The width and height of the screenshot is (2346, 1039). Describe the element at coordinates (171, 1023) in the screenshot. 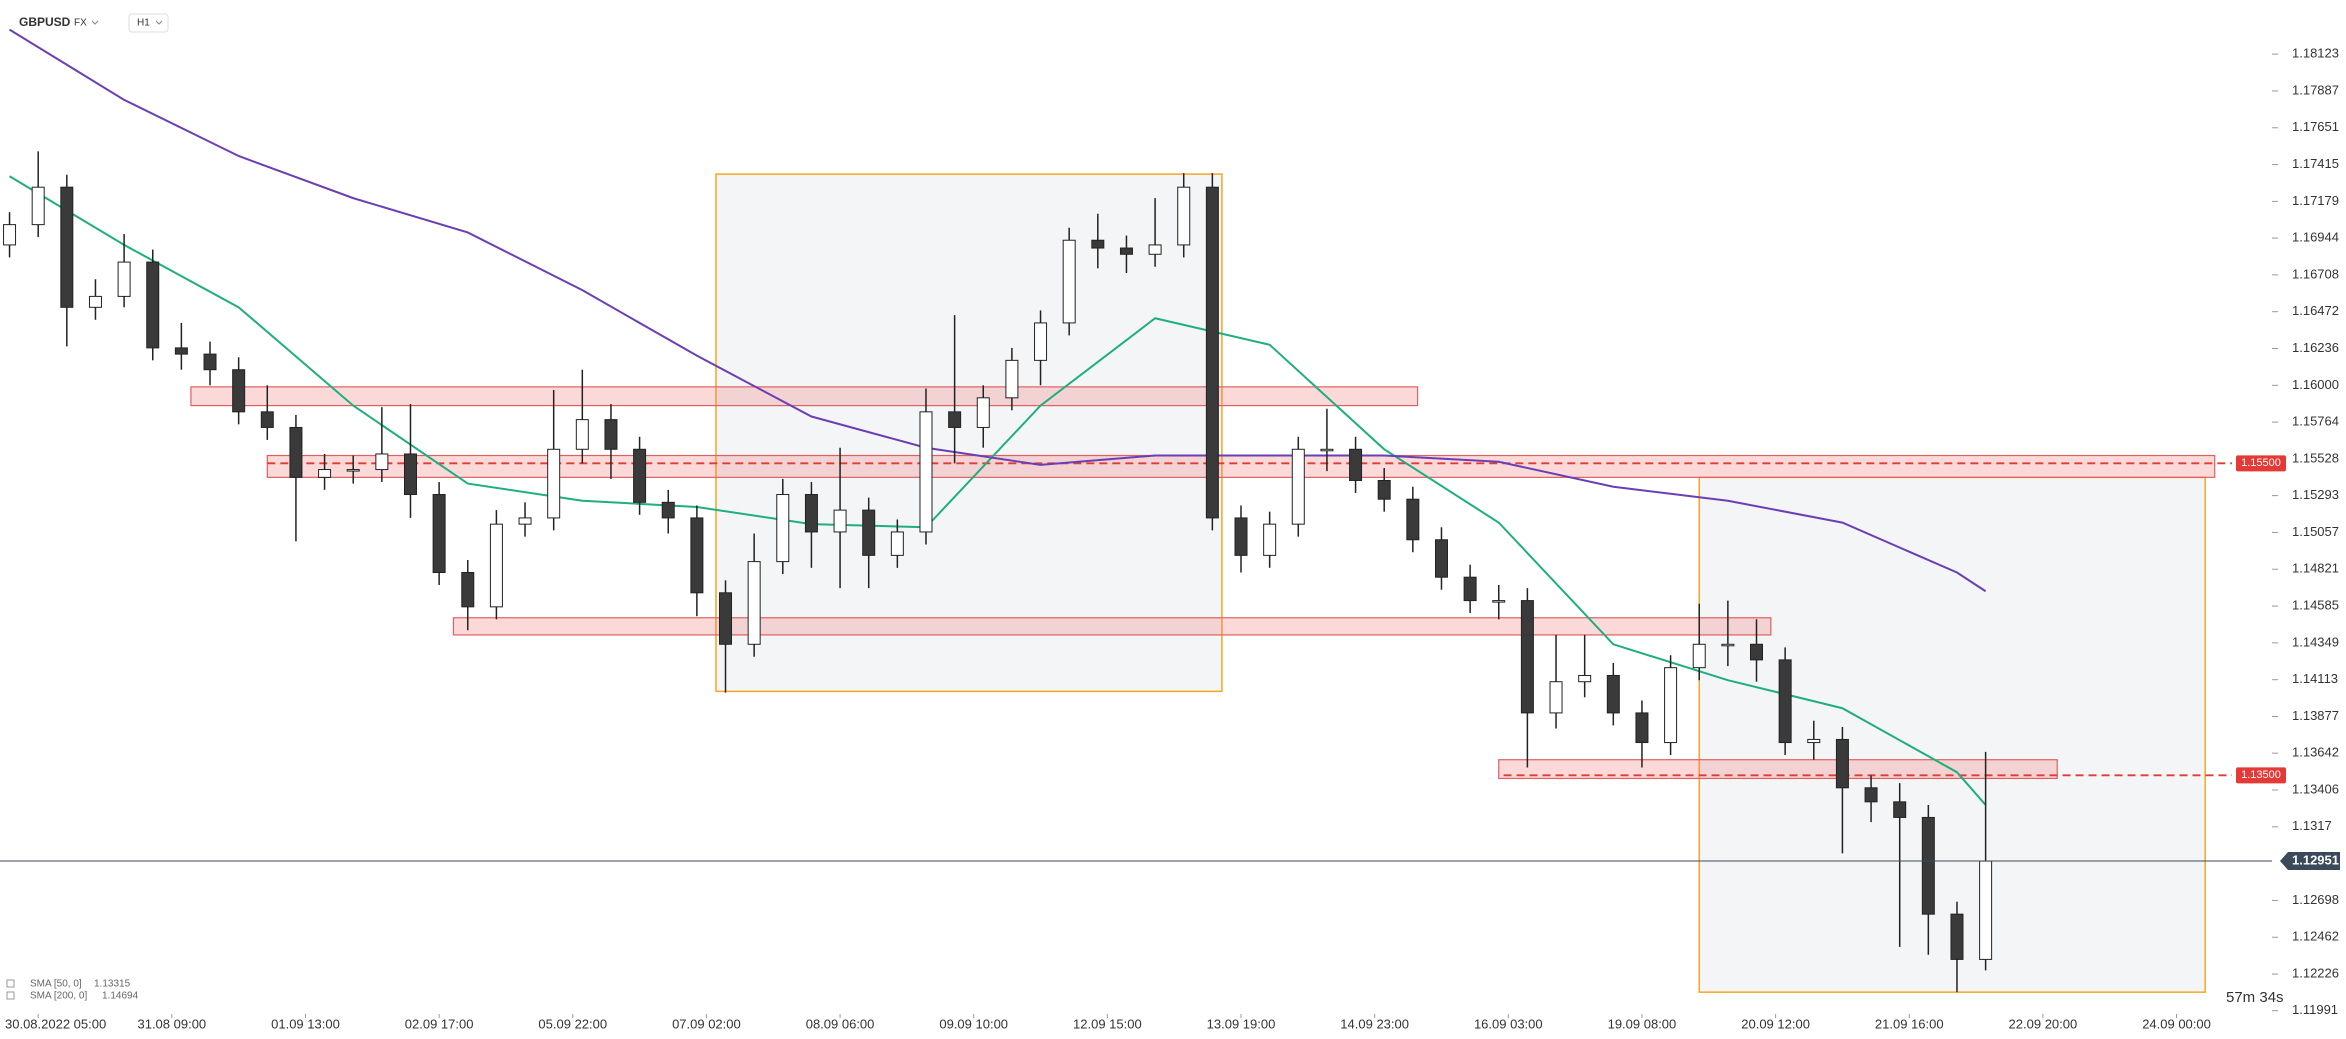

I see `x-tick-label: 31.08 09:00` at that location.